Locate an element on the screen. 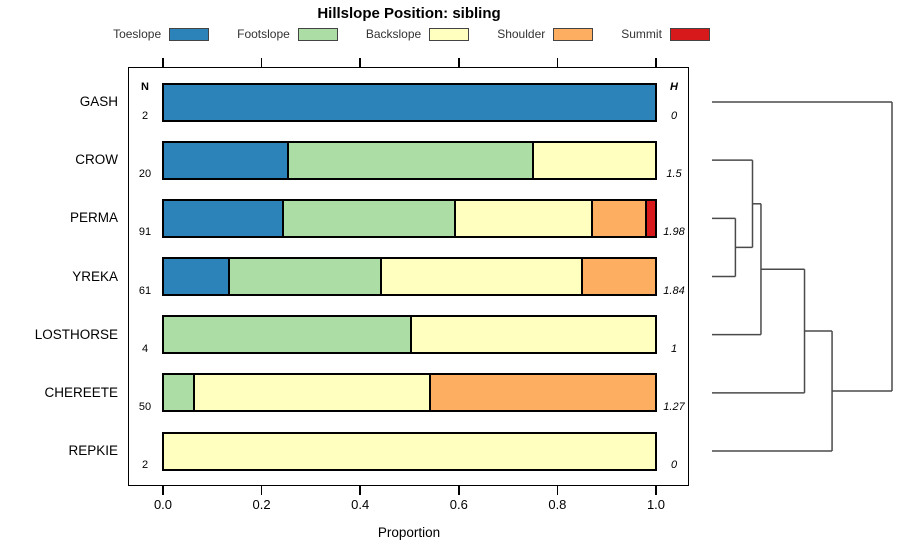  legend-label: Footslope is located at coordinates (263, 34).